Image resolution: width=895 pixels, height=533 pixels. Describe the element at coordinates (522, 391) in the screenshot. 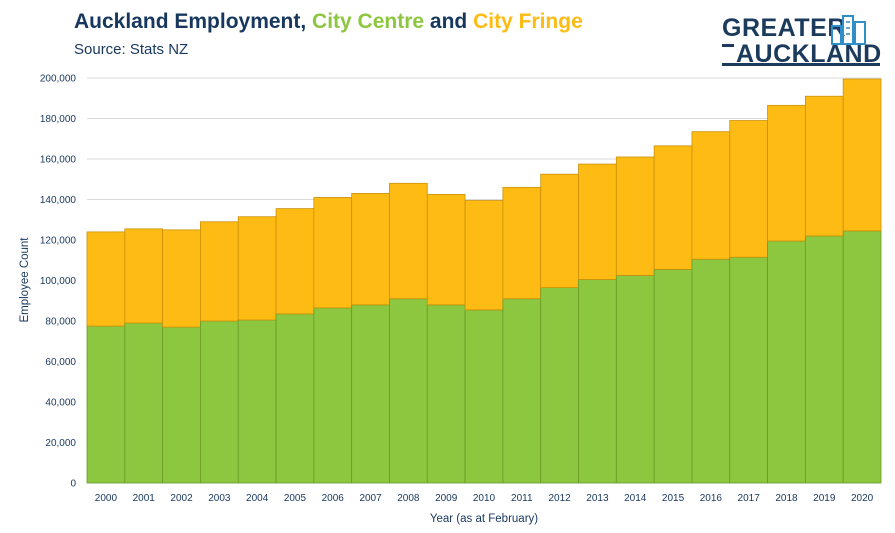

I see `bar-city-centre-2011` at that location.